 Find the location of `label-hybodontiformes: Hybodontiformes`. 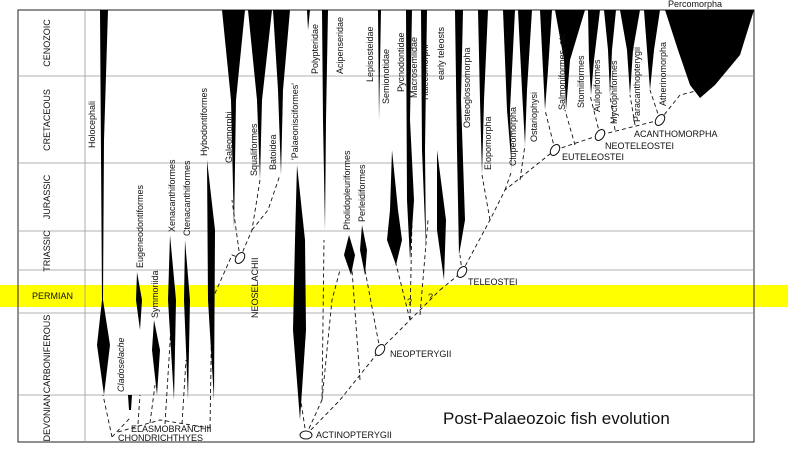

label-hybodontiformes: Hybodontiformes is located at coordinates (204, 121).